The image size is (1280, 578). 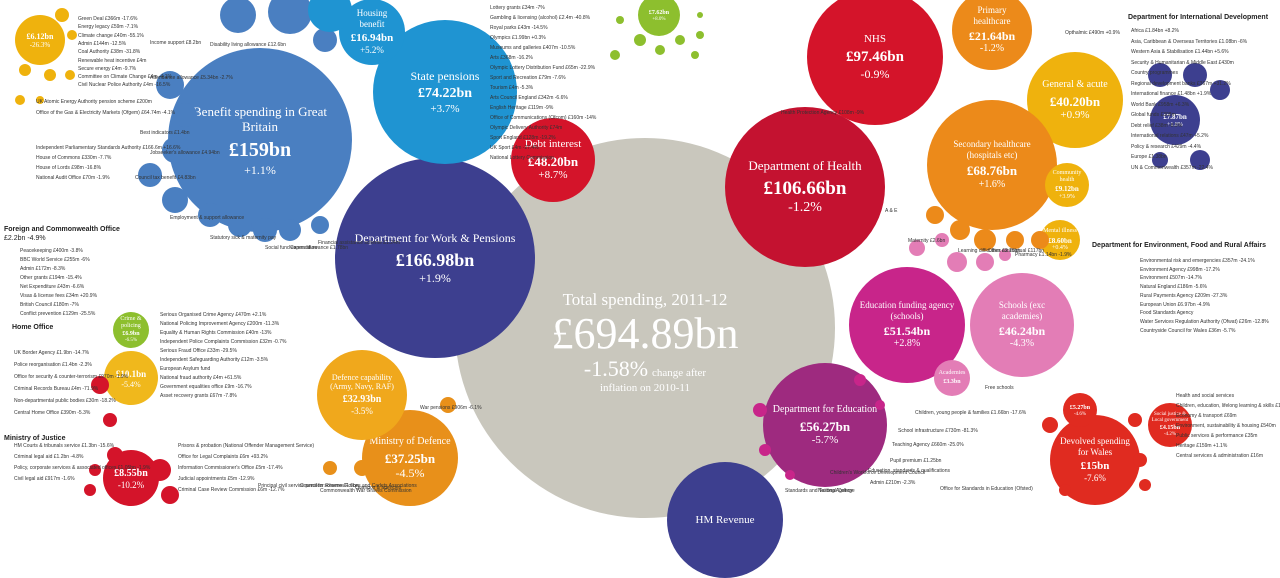 I want to click on bubble-label-doh: Department of Health £106.66bn -1.2%, so click(x=805, y=187).